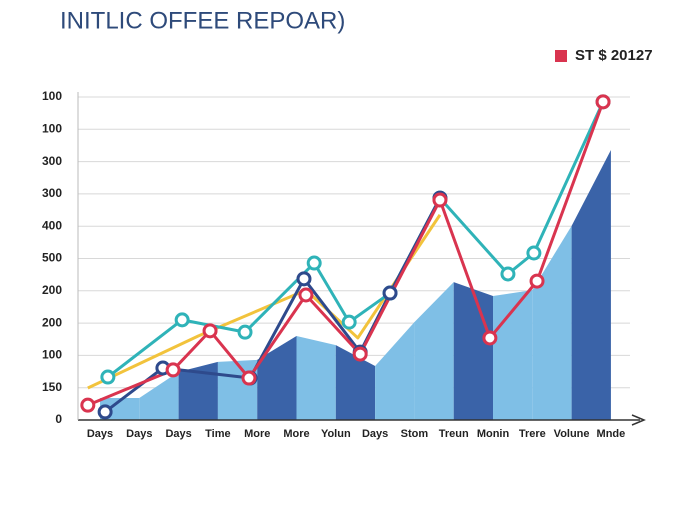  What do you see at coordinates (638, 420) in the screenshot?
I see `x-axis-arrow` at bounding box center [638, 420].